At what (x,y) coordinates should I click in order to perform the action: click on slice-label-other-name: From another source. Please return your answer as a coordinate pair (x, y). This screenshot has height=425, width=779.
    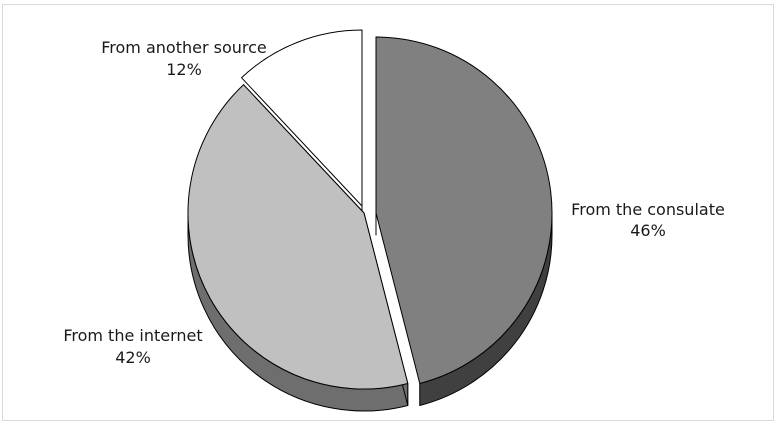
    Looking at the image, I should click on (184, 47).